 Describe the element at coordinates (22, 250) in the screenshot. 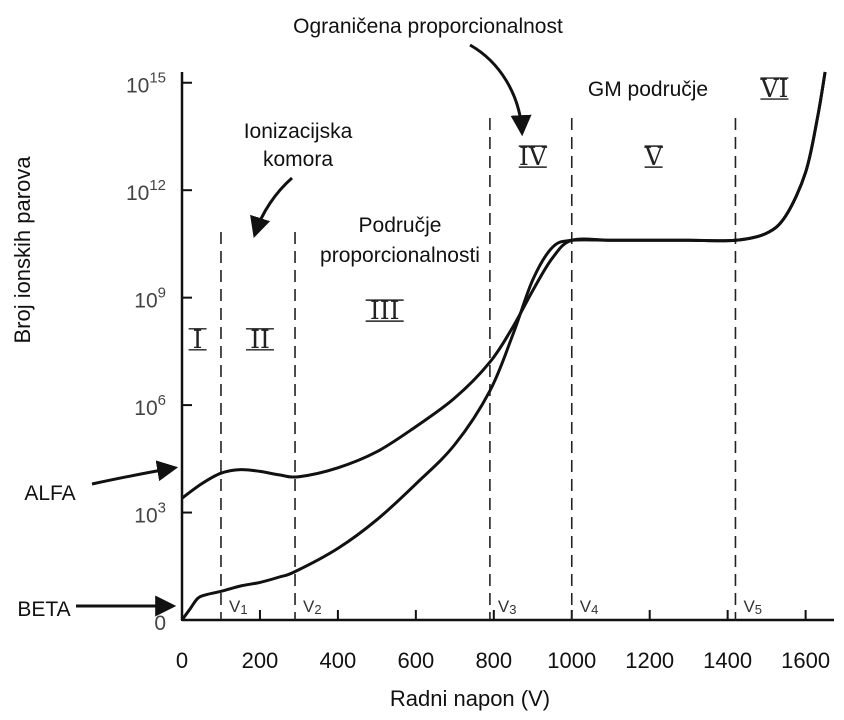

I see `y-axis-label: Broj ionskih parova` at that location.